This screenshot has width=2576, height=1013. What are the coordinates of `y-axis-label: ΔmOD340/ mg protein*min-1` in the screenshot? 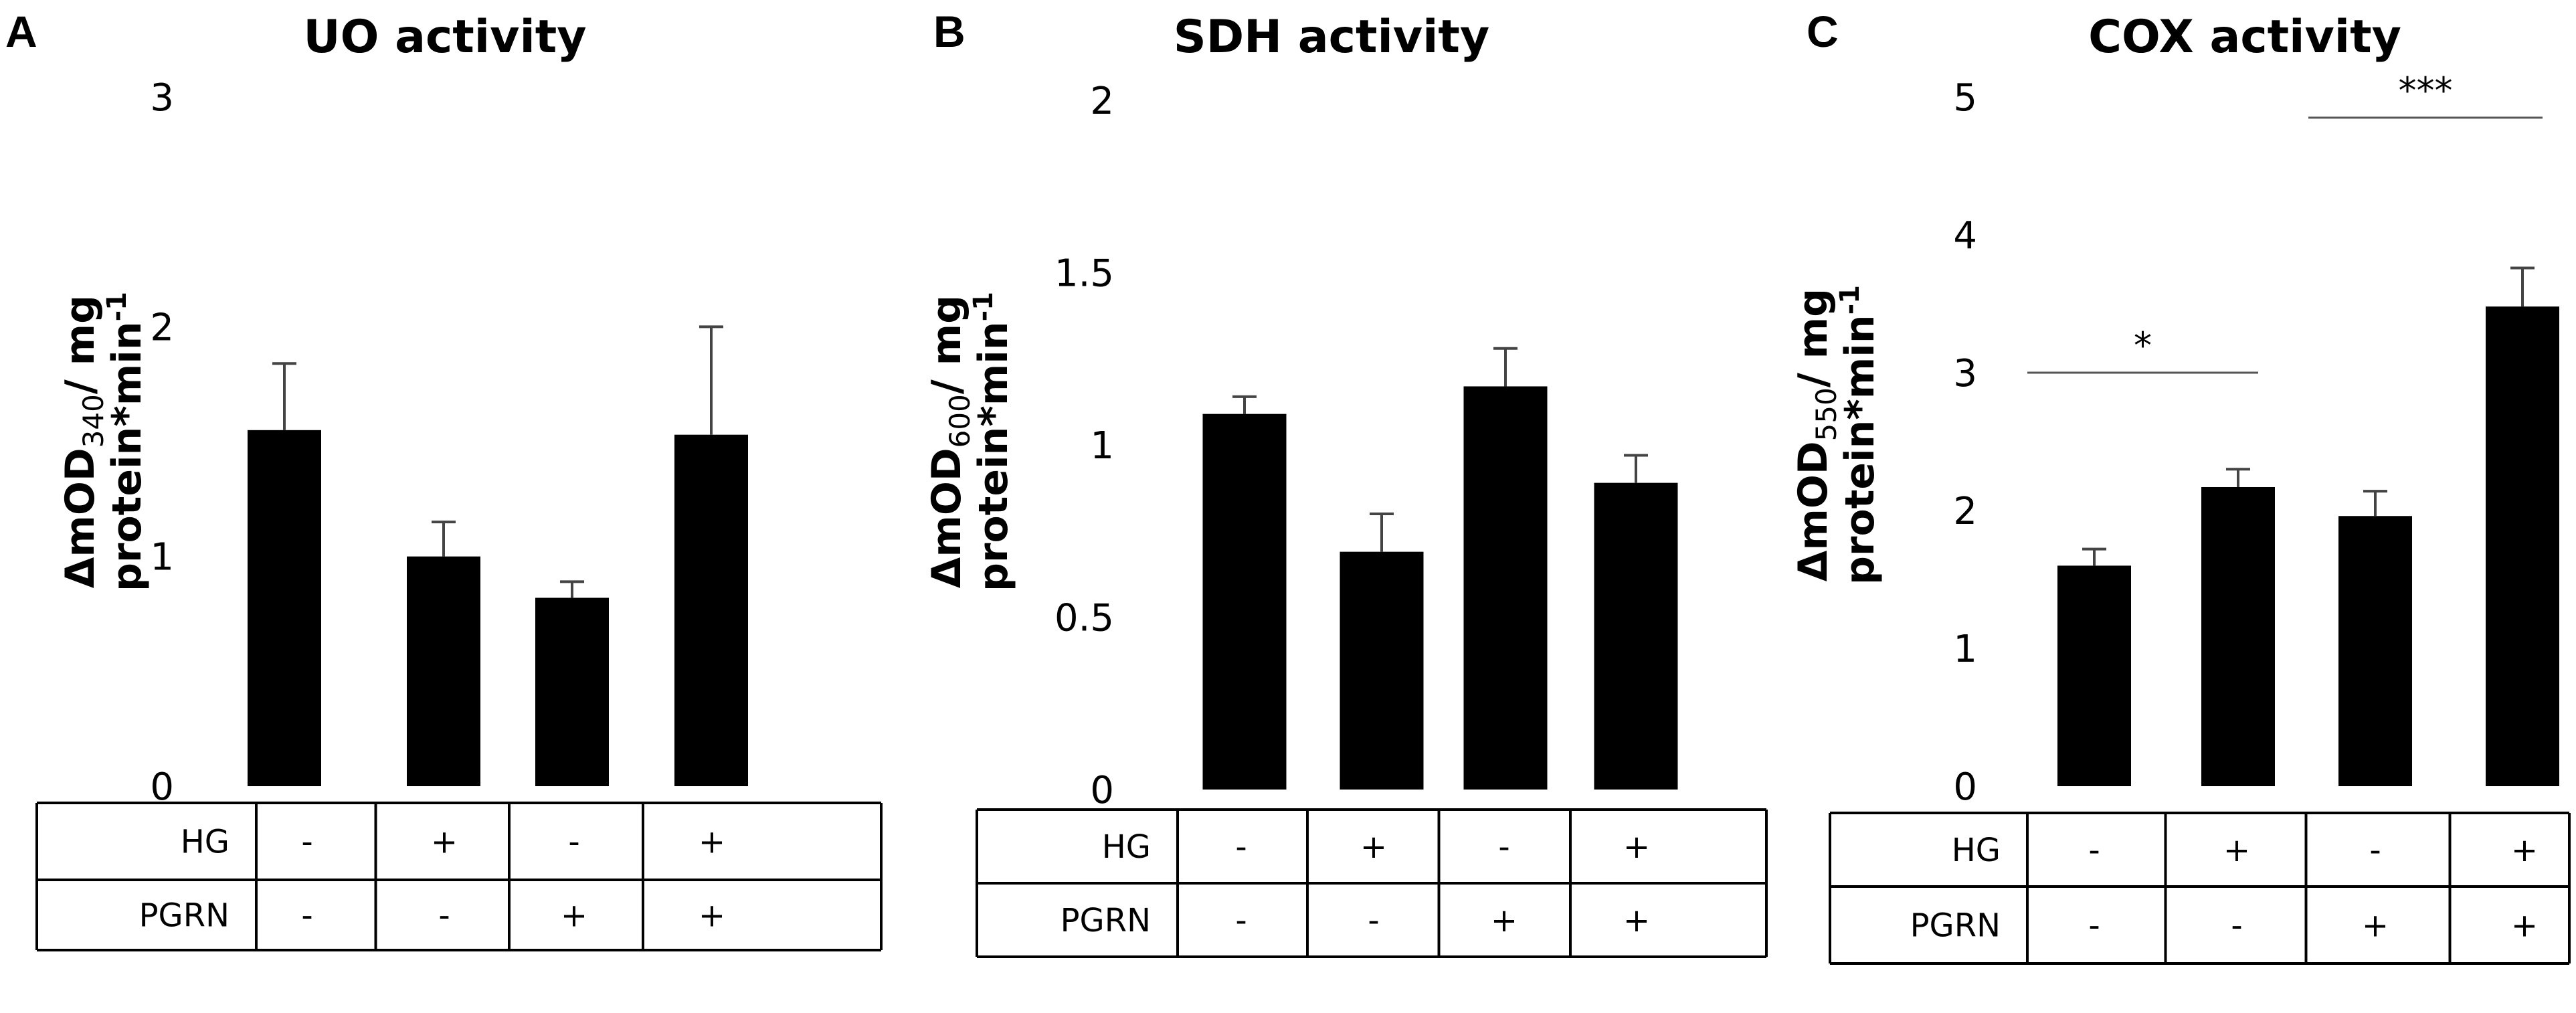 It's located at (104, 441).